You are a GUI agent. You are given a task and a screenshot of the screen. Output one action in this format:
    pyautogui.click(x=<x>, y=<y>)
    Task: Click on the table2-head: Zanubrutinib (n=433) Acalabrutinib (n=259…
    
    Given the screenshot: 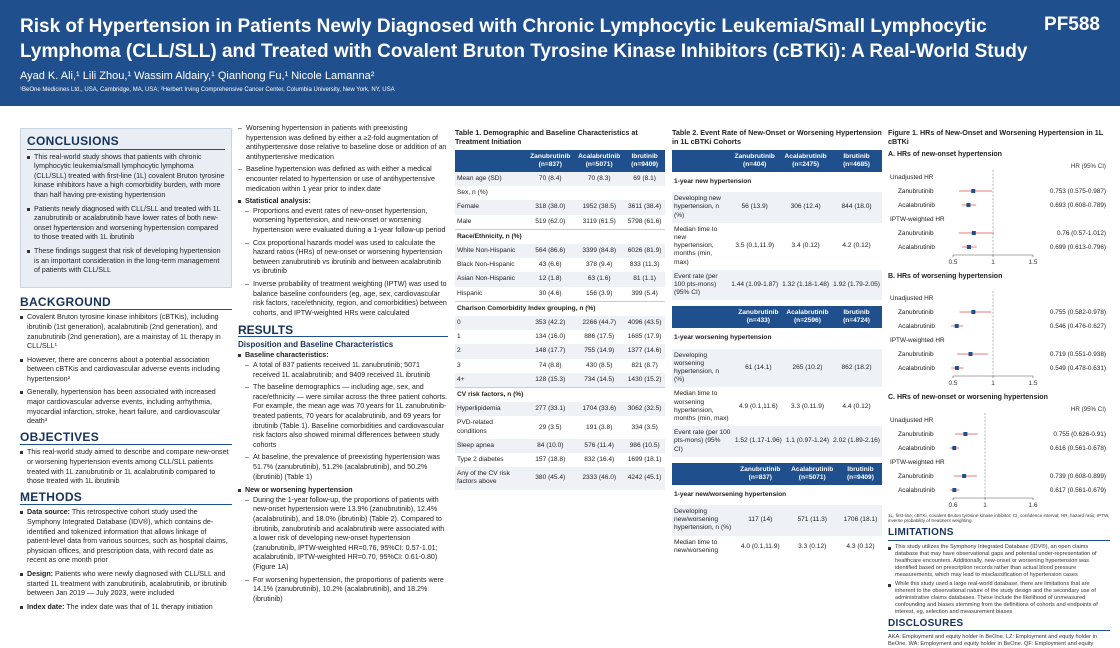 What is the action you would take?
    pyautogui.click(x=777, y=317)
    